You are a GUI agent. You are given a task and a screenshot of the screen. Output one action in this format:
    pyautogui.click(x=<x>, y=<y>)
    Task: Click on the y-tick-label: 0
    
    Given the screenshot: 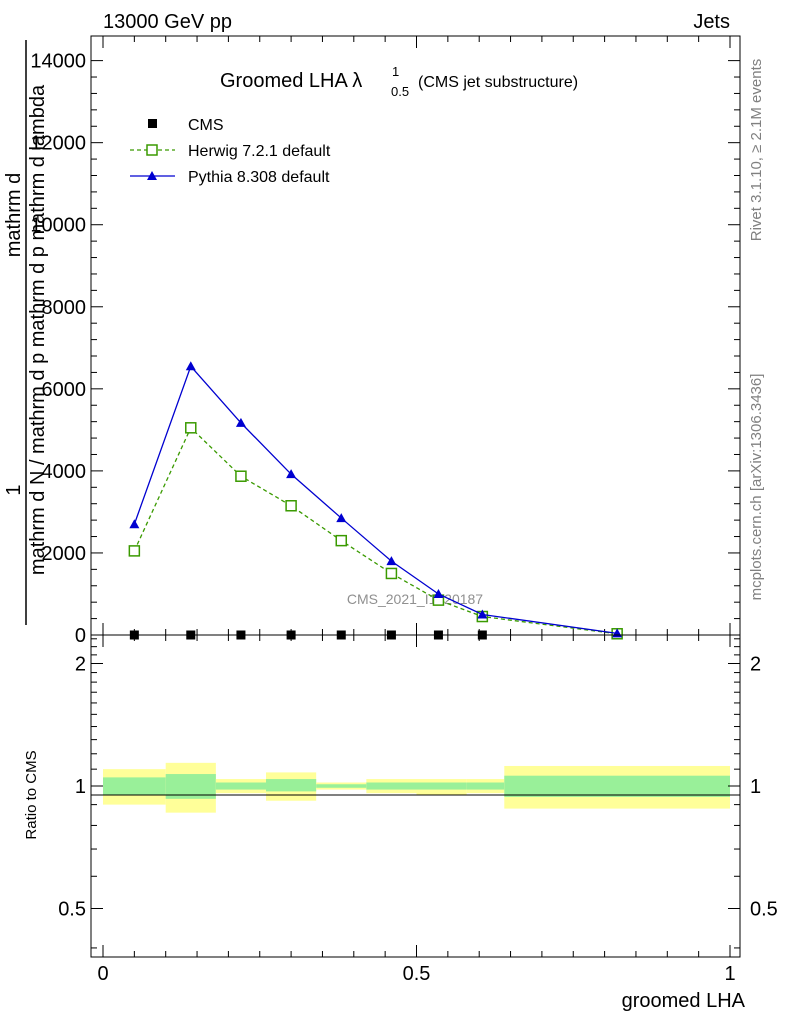 What is the action you would take?
    pyautogui.click(x=80, y=636)
    